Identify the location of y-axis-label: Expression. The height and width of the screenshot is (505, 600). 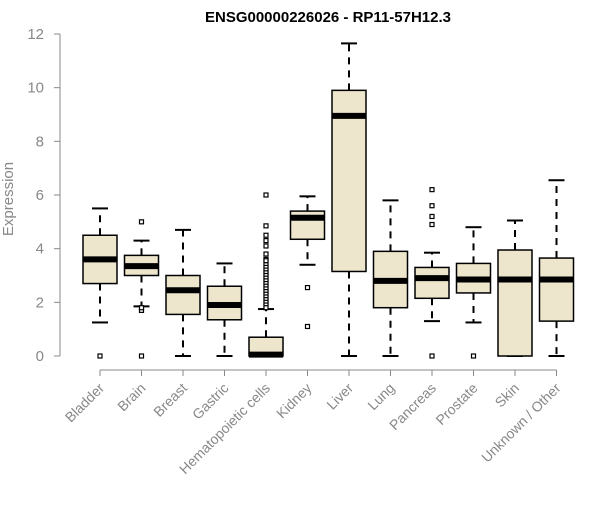
(8, 199).